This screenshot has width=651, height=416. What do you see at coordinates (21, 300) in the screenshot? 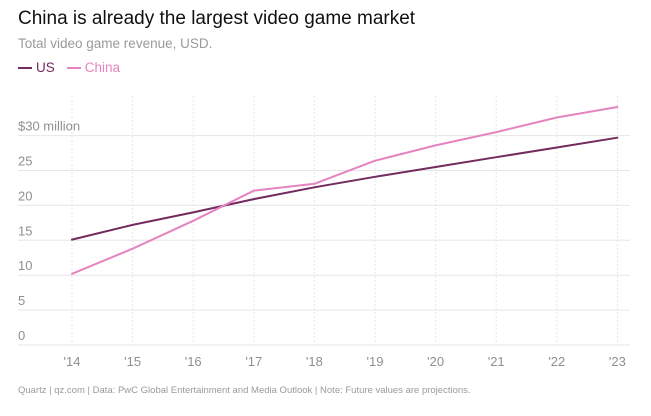
I see `y-tick-label: 5` at bounding box center [21, 300].